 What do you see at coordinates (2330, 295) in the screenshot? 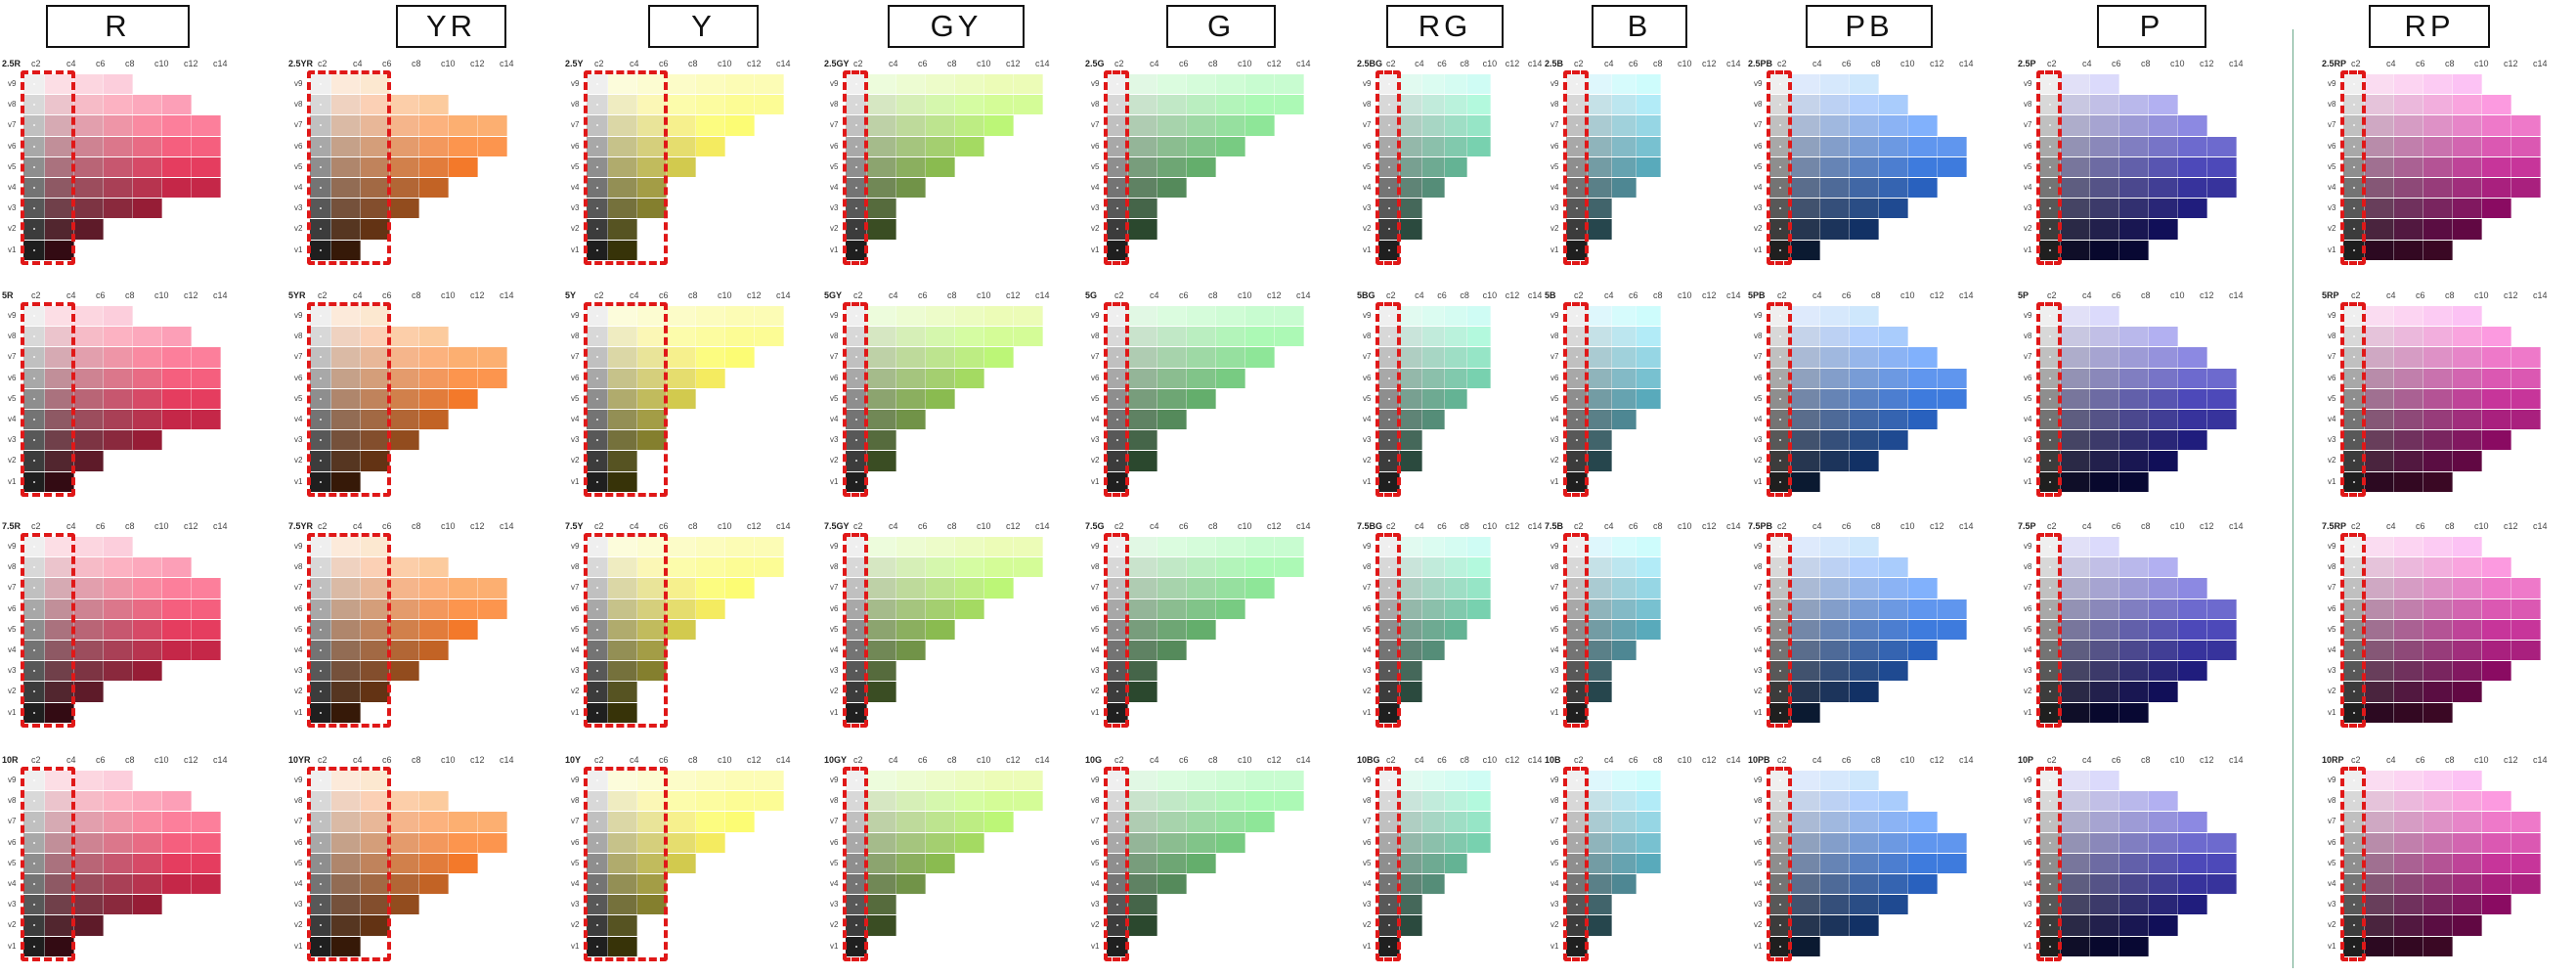
I see `page-hue-label: 5RP` at bounding box center [2330, 295].